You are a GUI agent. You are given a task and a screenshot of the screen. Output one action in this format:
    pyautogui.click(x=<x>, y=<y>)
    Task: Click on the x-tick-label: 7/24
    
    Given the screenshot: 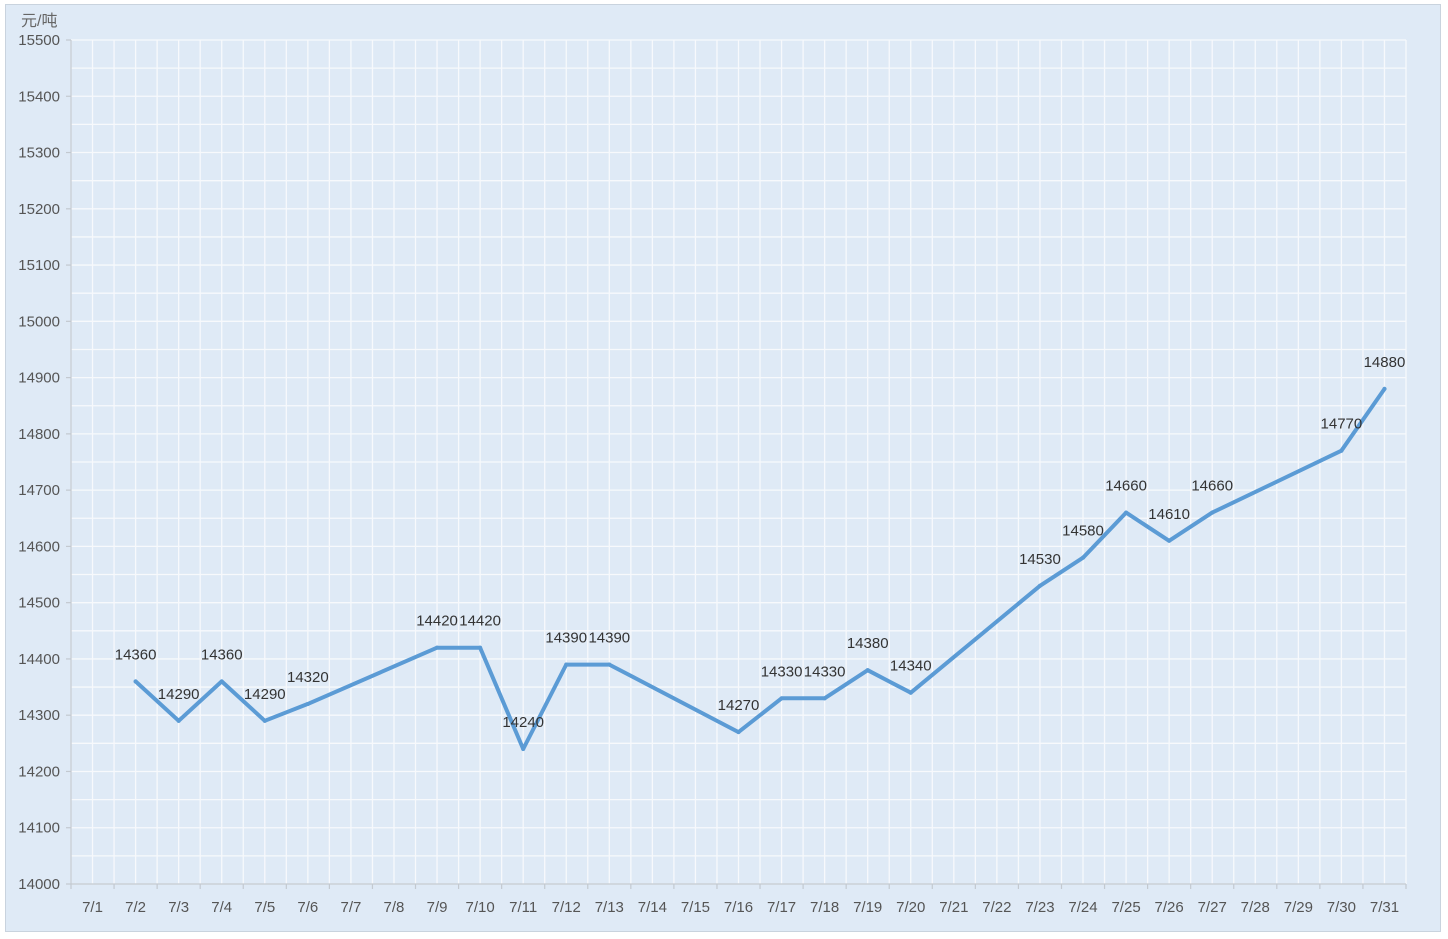 What is the action you would take?
    pyautogui.click(x=1082, y=907)
    